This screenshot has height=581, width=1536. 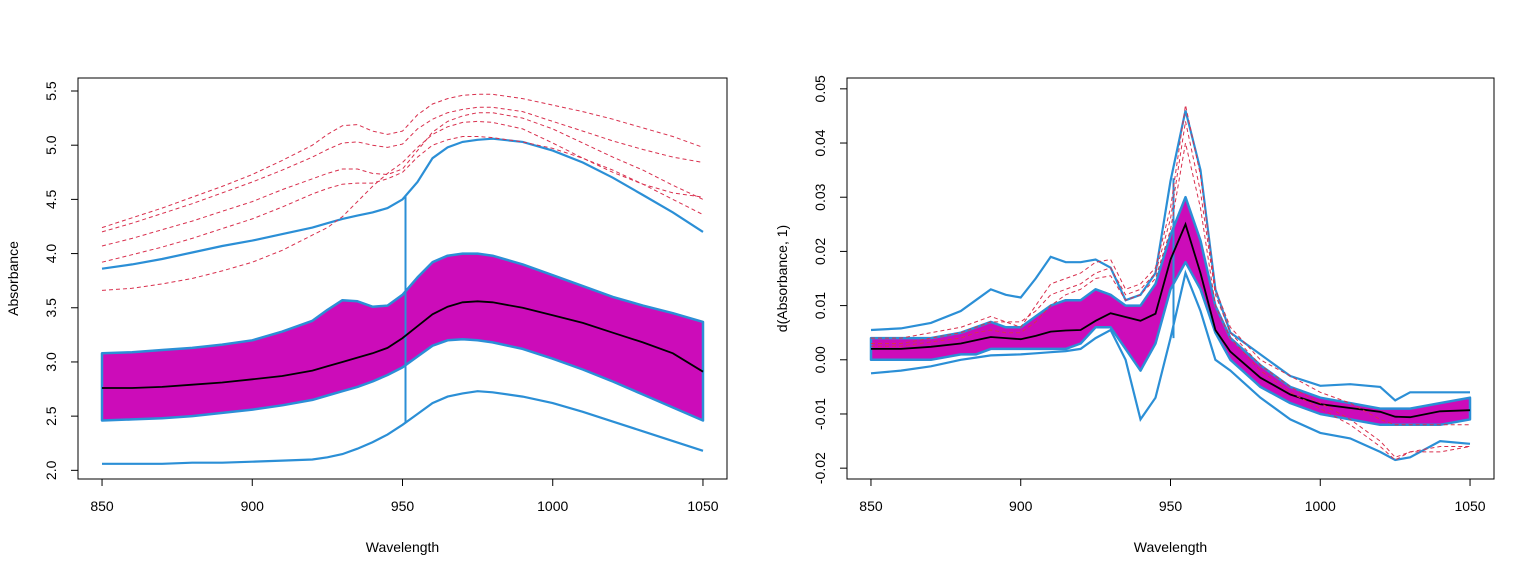 I want to click on y-tick-label: 3.0, so click(x=51, y=362).